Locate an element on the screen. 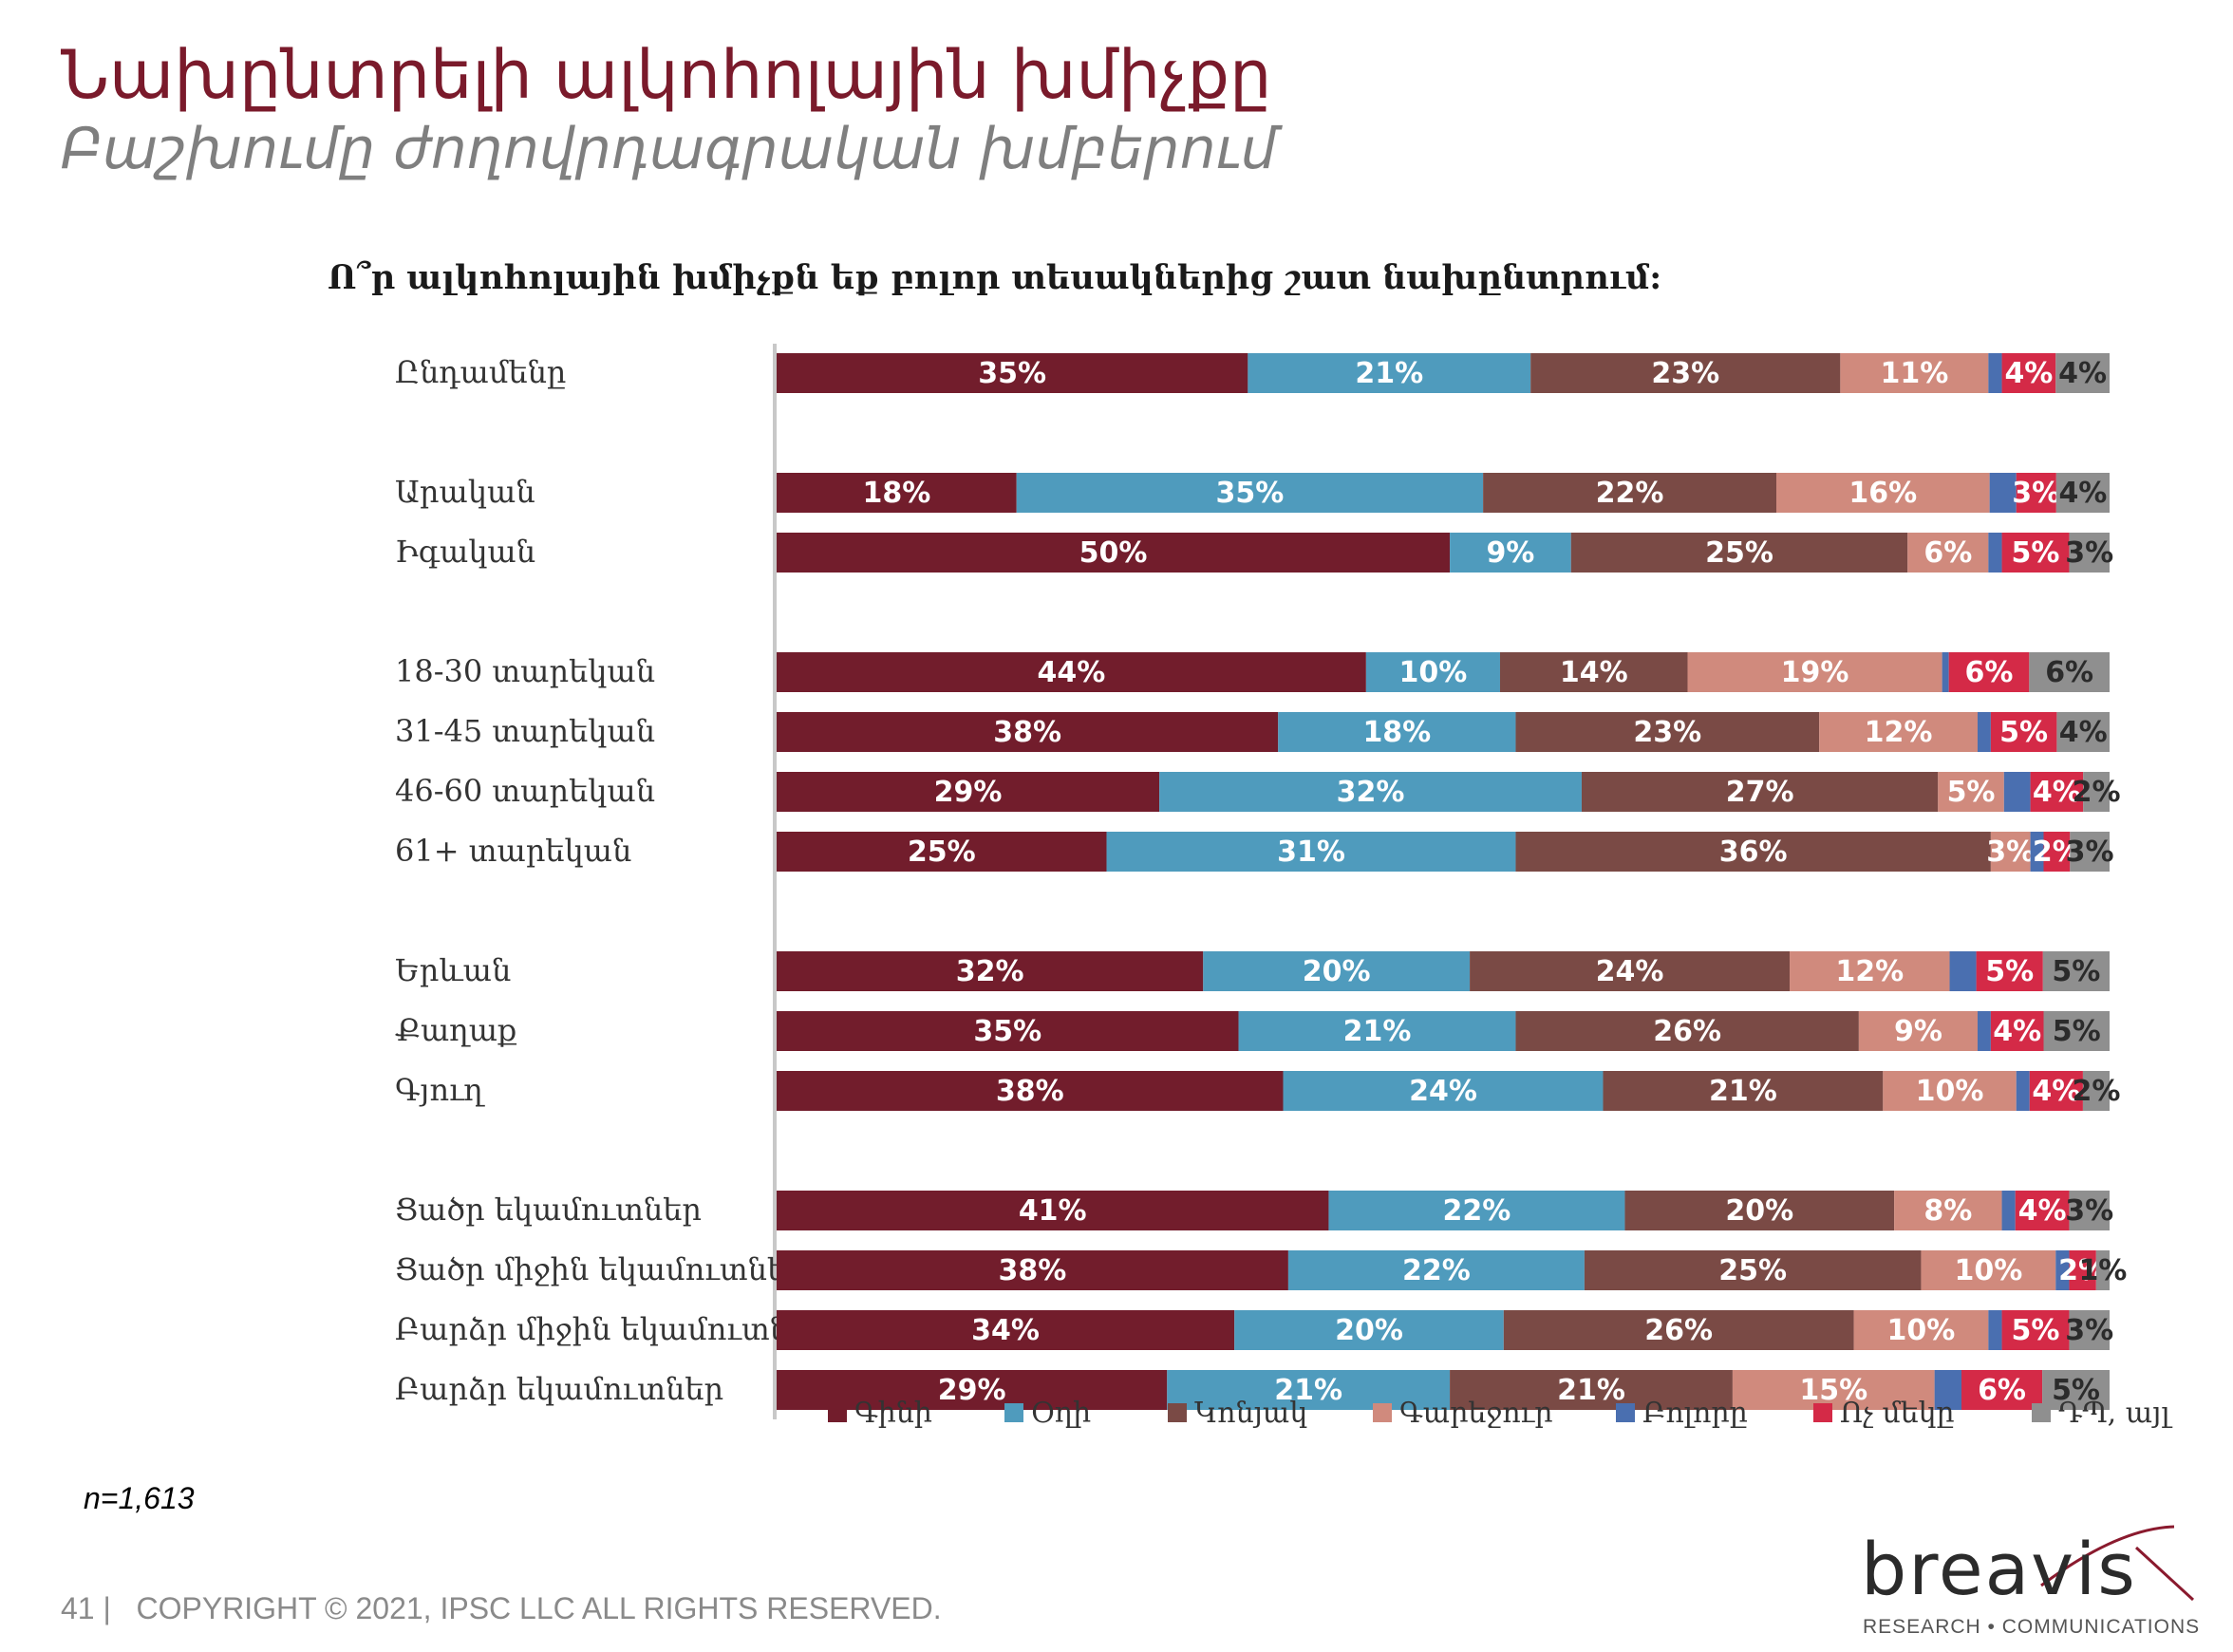 This screenshot has height=1652, width=2233. data-label: 36% is located at coordinates (1753, 852).